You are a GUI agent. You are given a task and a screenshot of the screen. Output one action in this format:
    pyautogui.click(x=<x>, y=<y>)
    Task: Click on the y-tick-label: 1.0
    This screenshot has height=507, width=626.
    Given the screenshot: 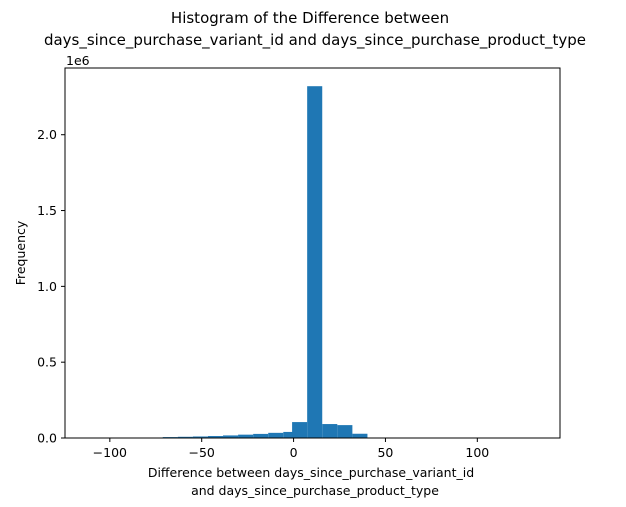 What is the action you would take?
    pyautogui.click(x=47, y=286)
    